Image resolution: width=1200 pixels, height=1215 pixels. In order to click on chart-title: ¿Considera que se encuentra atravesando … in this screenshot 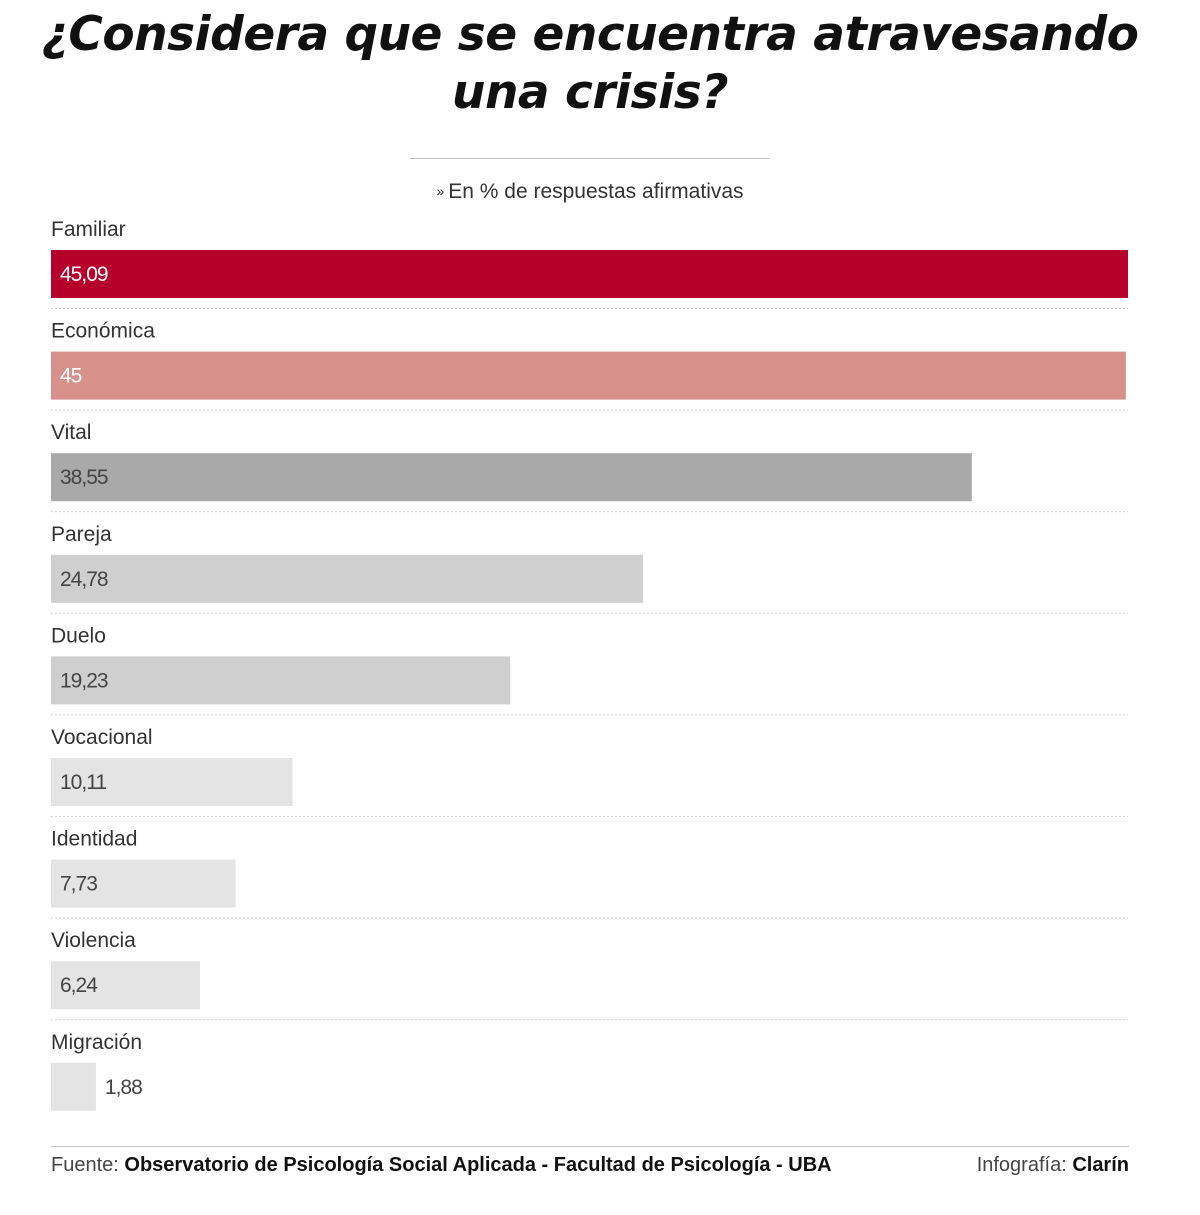, I will do `click(590, 63)`.